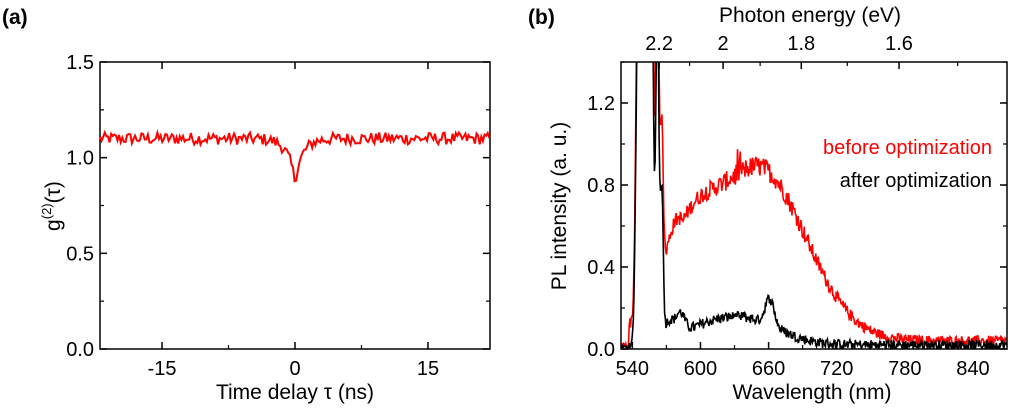  What do you see at coordinates (601, 104) in the screenshot?
I see `panel-b-y-tick-label: 1.2` at bounding box center [601, 104].